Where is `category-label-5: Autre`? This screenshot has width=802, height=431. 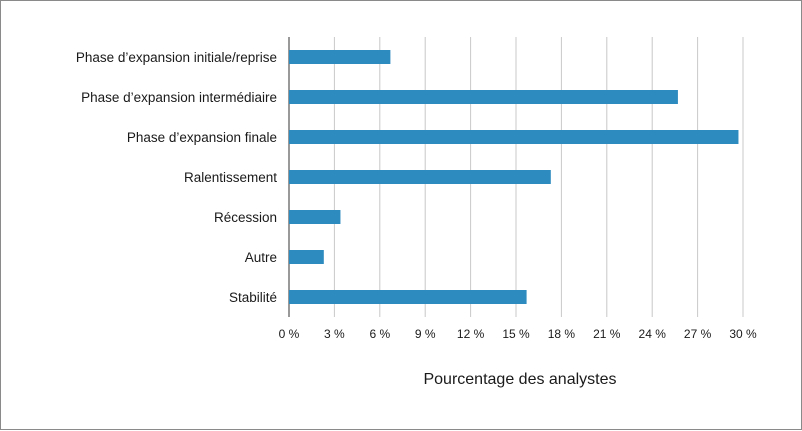
category-label-5: Autre is located at coordinates (261, 257).